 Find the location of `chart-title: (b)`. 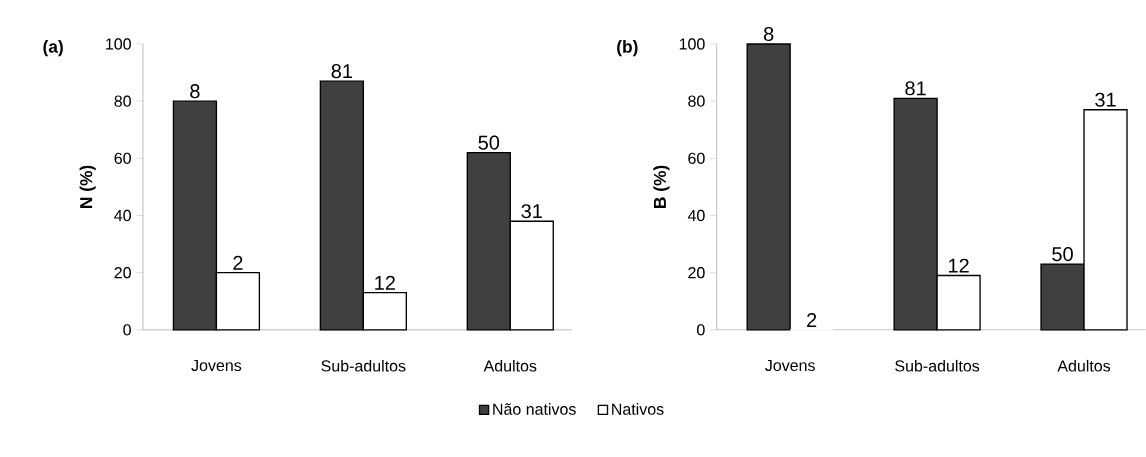

chart-title: (b) is located at coordinates (627, 48).